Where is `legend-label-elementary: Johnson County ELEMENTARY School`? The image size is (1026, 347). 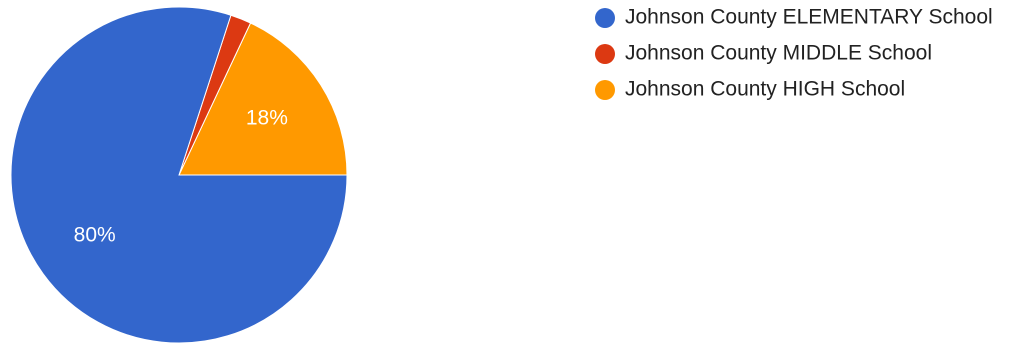 legend-label-elementary: Johnson County ELEMENTARY School is located at coordinates (809, 17).